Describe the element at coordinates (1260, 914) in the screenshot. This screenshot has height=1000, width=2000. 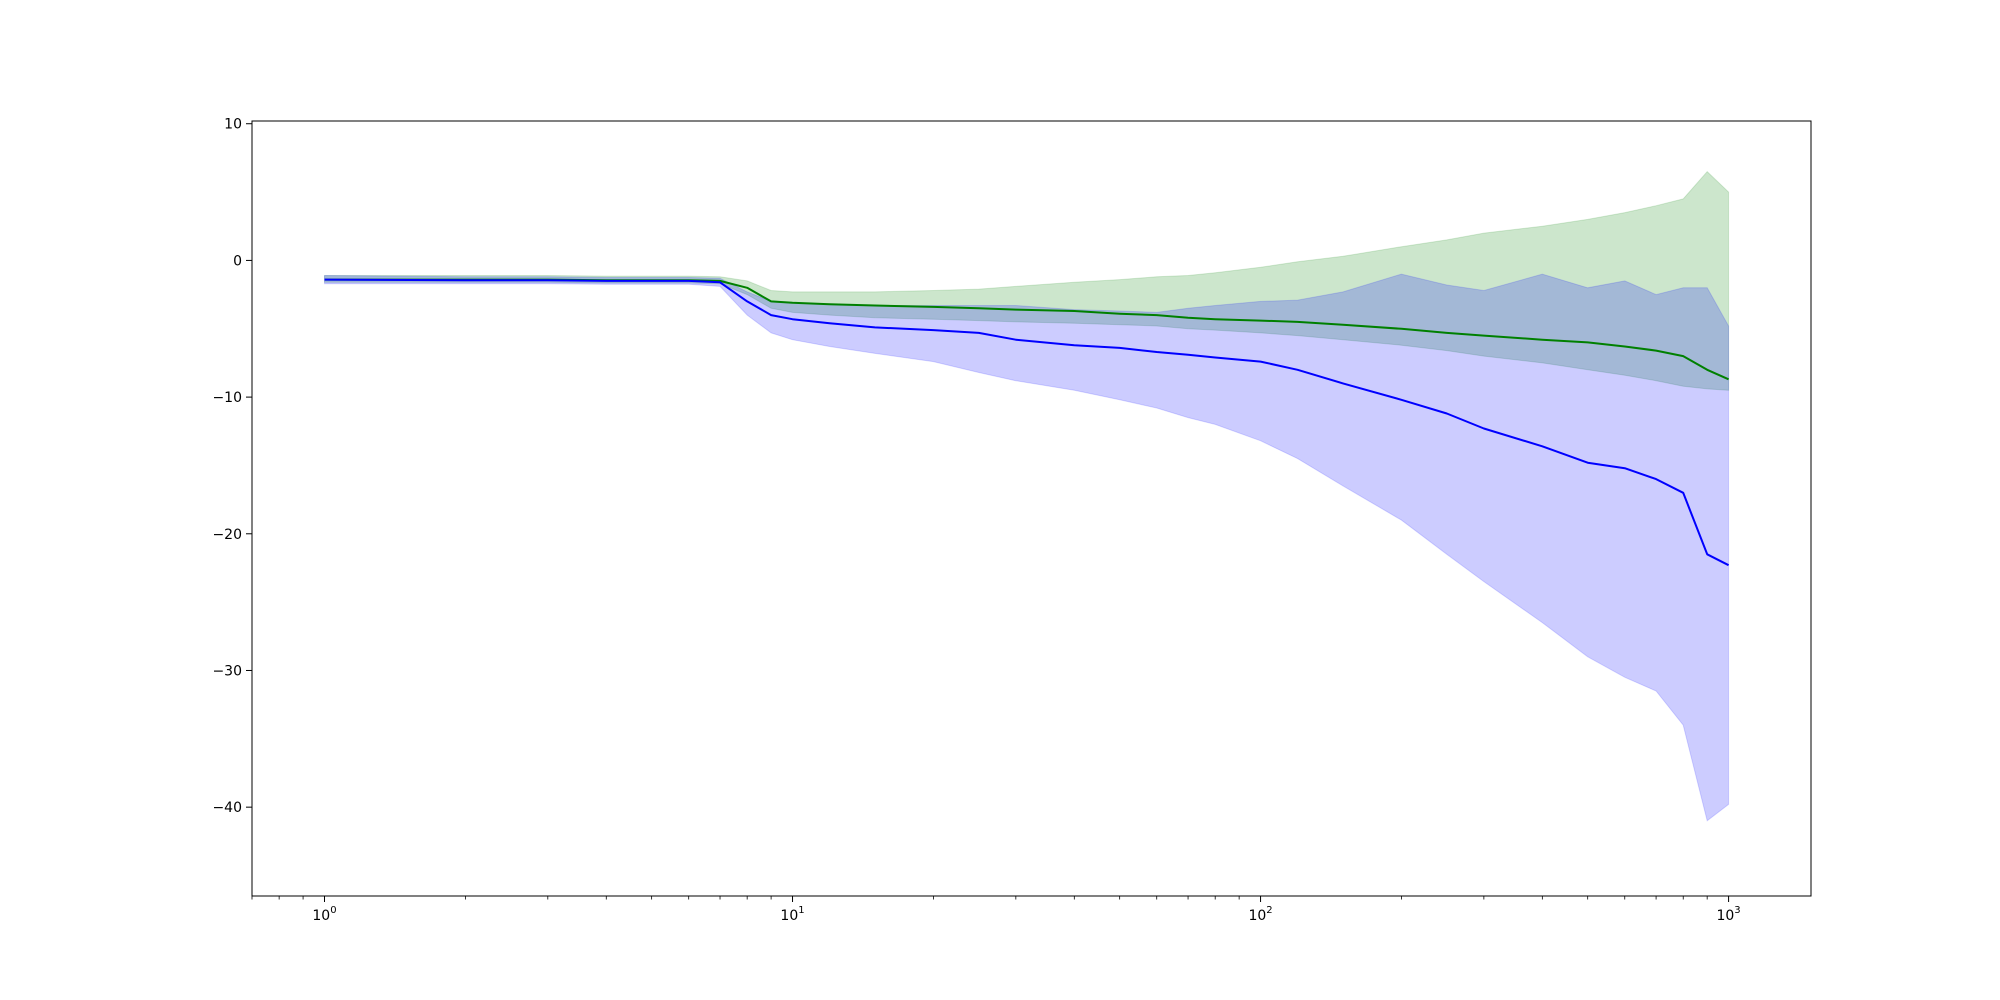
I see `x-tick-label: 10²` at that location.